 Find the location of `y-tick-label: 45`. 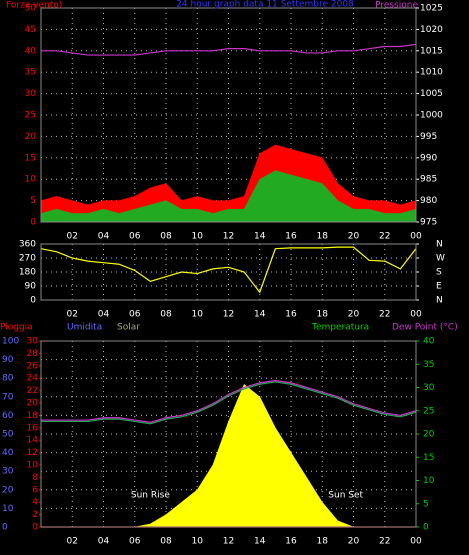

y-tick-label: 45 is located at coordinates (30, 30).